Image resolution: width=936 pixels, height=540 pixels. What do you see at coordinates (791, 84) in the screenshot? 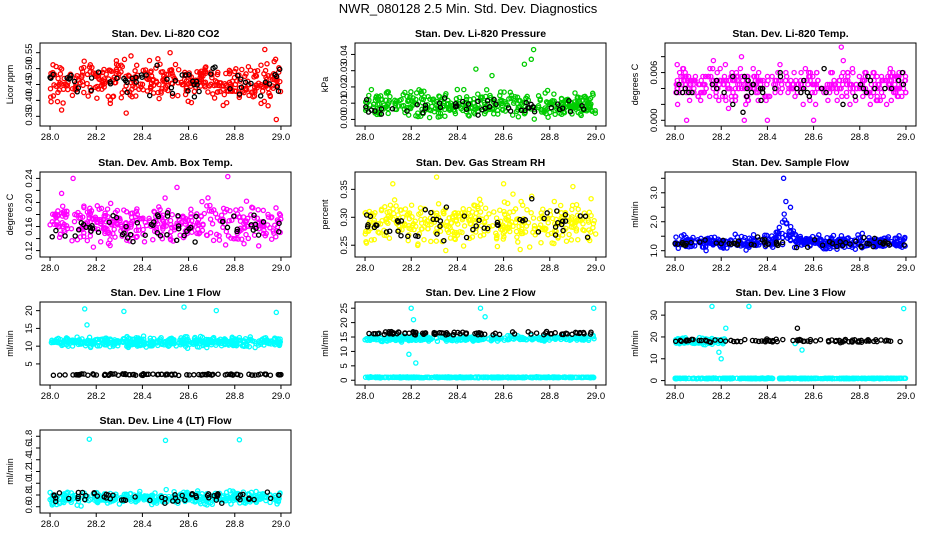
I see `series-primary` at bounding box center [791, 84].